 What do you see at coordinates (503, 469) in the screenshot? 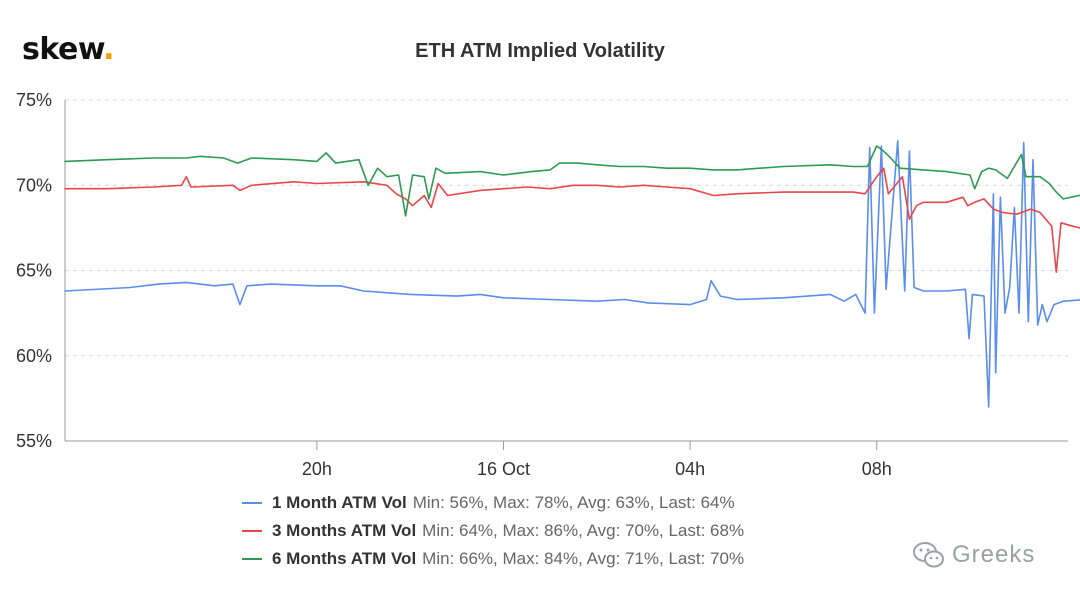
I see `x-tick-label: 16 Oct` at bounding box center [503, 469].